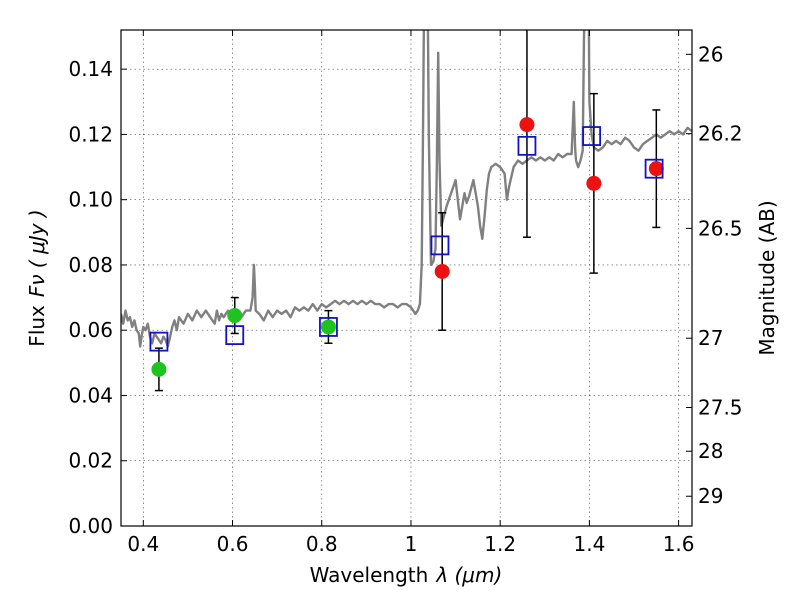  Describe the element at coordinates (233, 544) in the screenshot. I see `x-tick-label: 0.6` at that location.